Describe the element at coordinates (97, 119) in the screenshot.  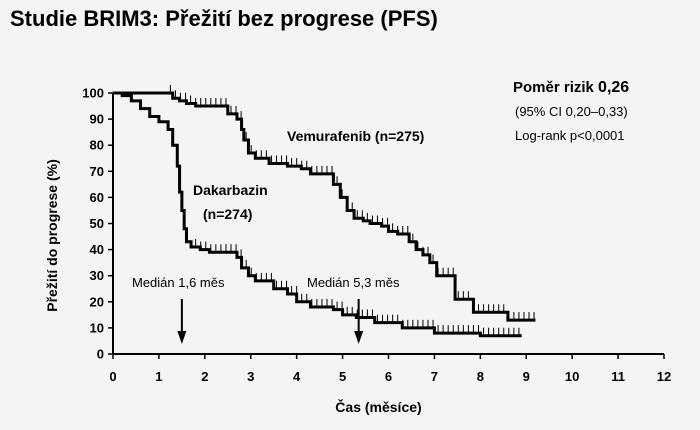
I see `y-tick-label: 90` at that location.